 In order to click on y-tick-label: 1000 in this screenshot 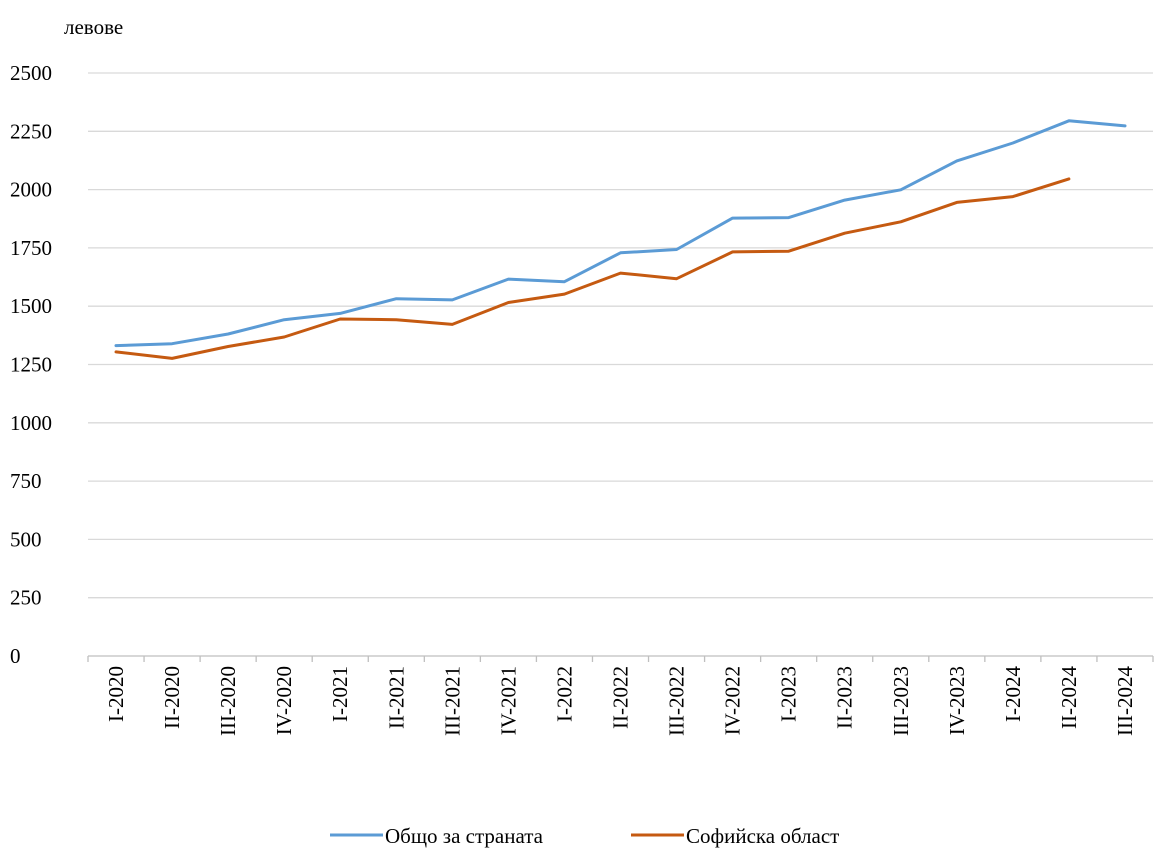, I will do `click(31, 423)`.